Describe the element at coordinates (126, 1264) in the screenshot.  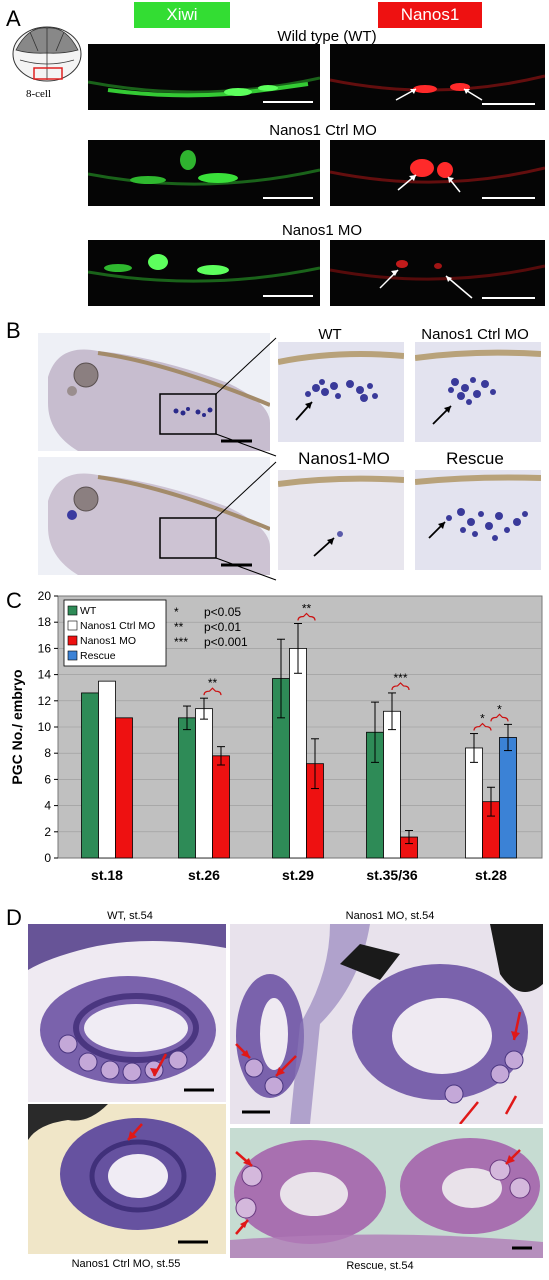
I see `d-caption-ctrl-mo: Nanos1 Ctrl MO, st.55` at that location.